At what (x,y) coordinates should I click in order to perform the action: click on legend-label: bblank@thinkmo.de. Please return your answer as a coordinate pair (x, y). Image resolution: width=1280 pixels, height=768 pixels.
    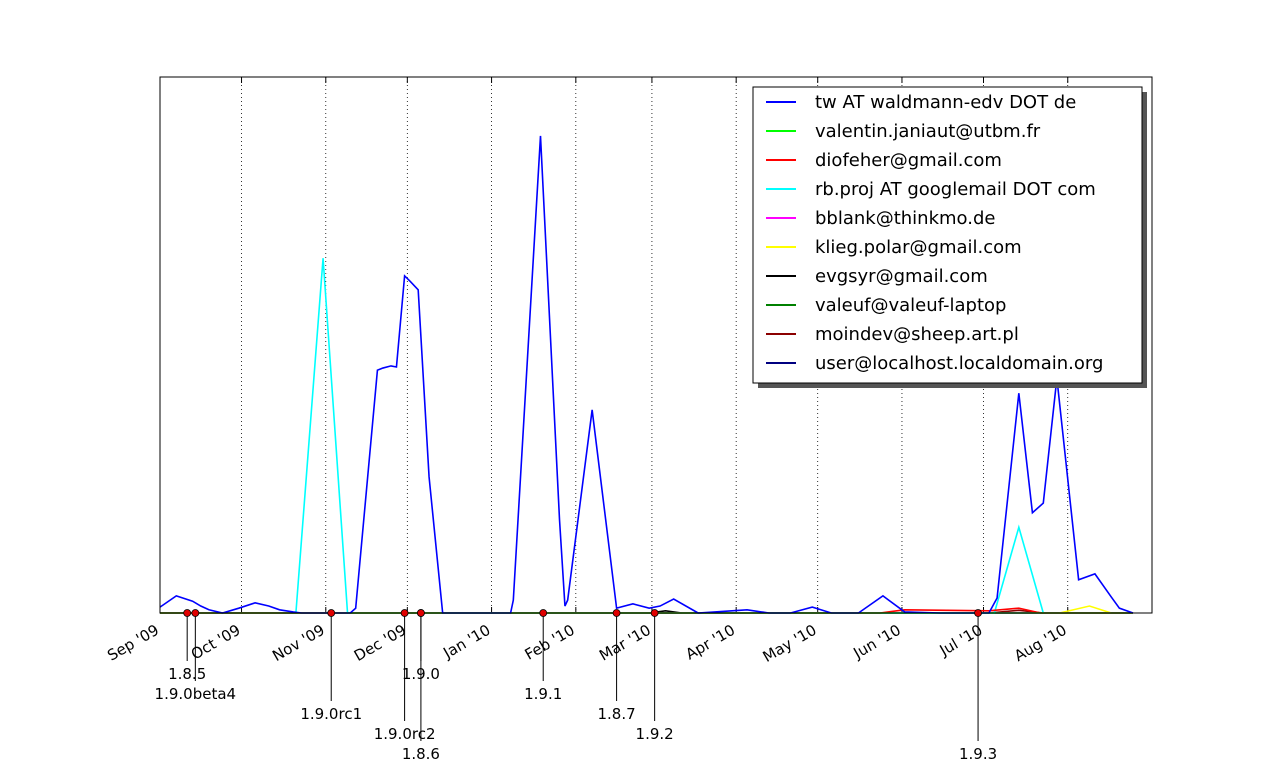
    Looking at the image, I should click on (905, 218).